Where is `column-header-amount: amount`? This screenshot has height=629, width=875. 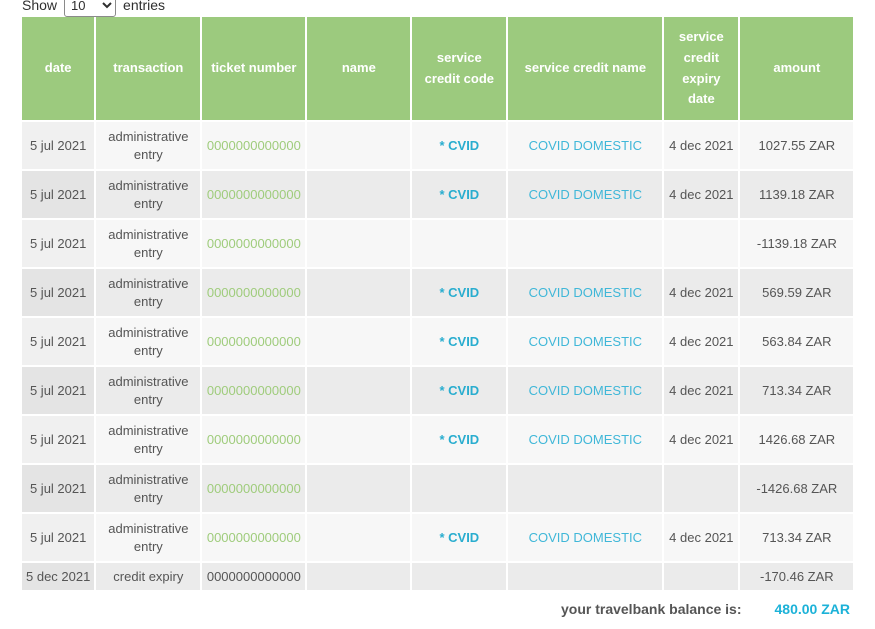 column-header-amount: amount is located at coordinates (797, 68).